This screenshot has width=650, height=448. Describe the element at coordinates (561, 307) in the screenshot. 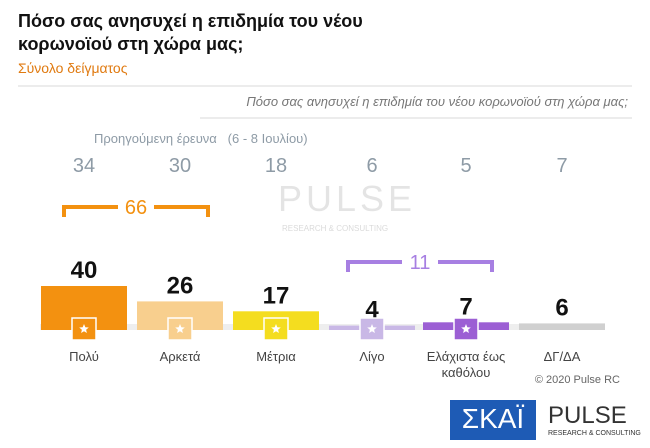

I see `value-label: 6` at that location.